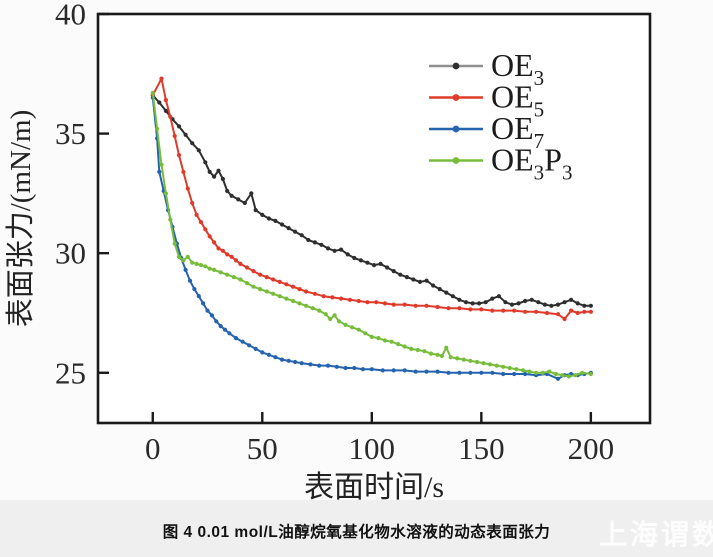  What do you see at coordinates (356, 528) in the screenshot?
I see `caption-band: 图 4 0.01 mol/L油醇烷氧基化物水溶液的动态表面张力 上海谓数` at bounding box center [356, 528].